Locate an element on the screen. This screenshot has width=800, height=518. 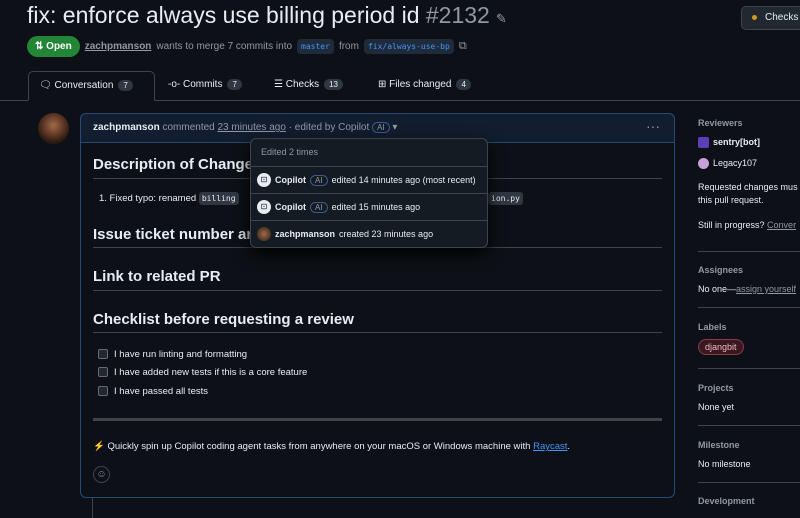
base-branch: master is located at coordinates (315, 46).